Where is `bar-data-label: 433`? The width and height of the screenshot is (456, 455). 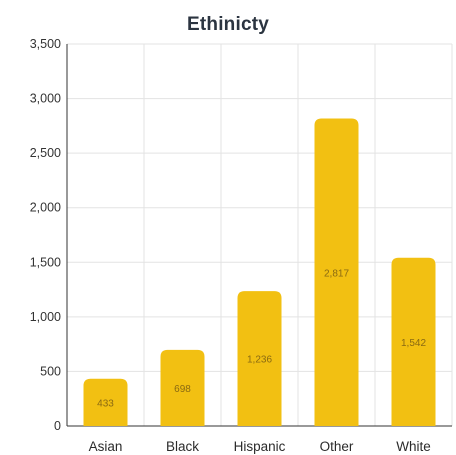
bar-data-label: 433 is located at coordinates (105, 403).